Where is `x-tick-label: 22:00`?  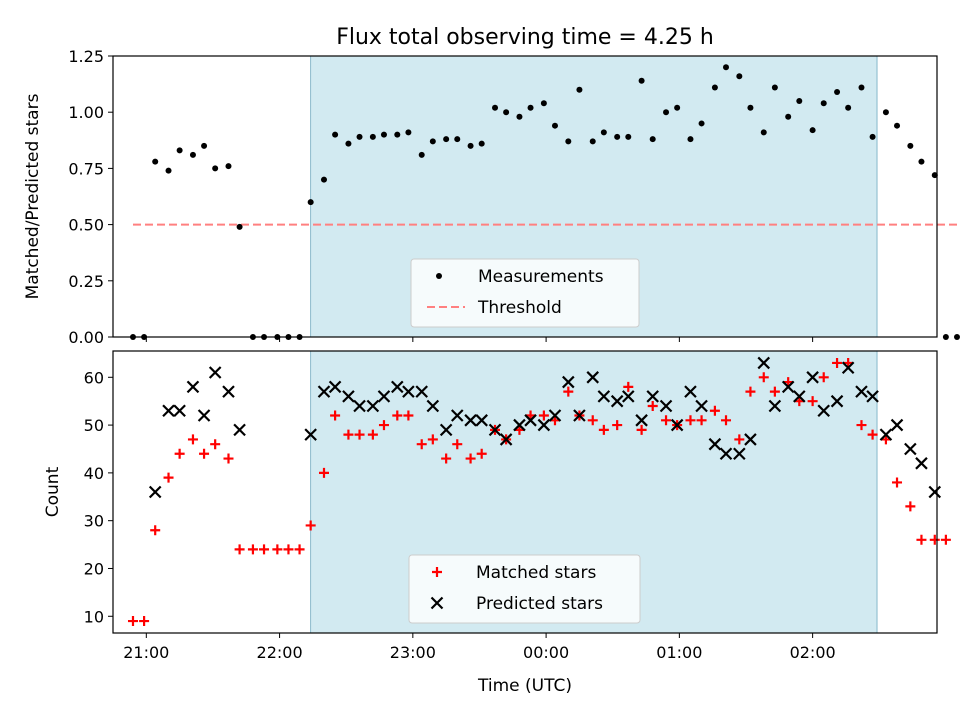 x-tick-label: 22:00 is located at coordinates (280, 652).